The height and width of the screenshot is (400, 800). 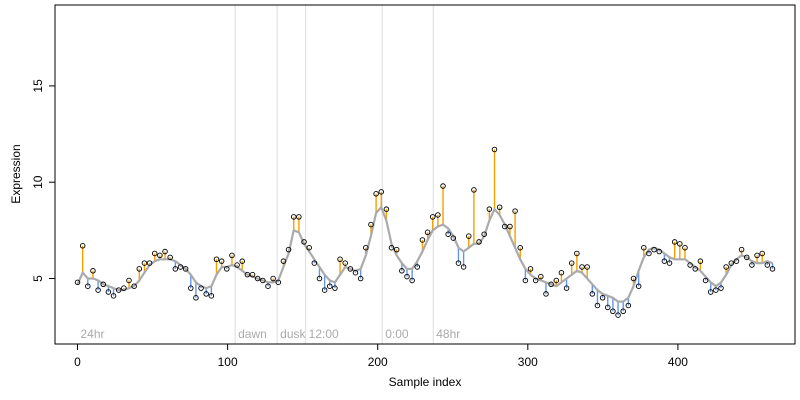 I want to click on phase-label: dawn, so click(x=252, y=334).